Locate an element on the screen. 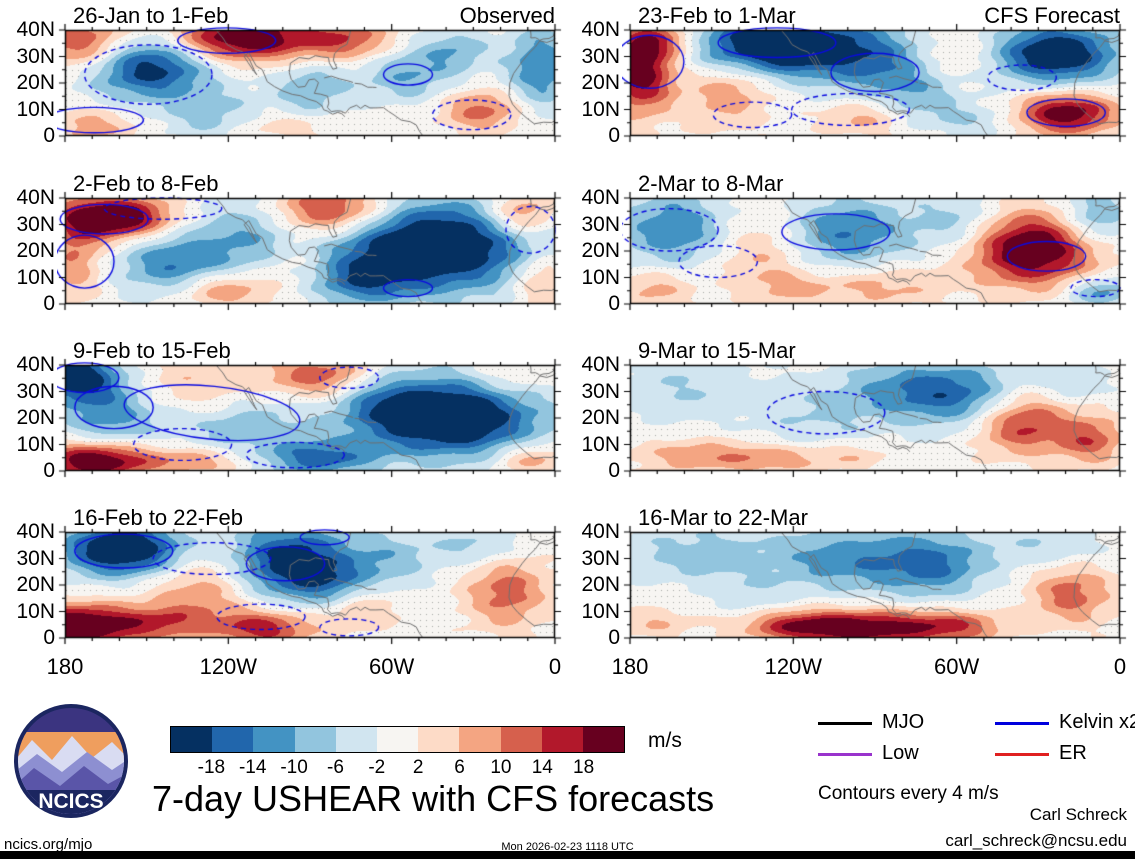 The width and height of the screenshot is (1135, 859). legend-line-er is located at coordinates (1022, 754).